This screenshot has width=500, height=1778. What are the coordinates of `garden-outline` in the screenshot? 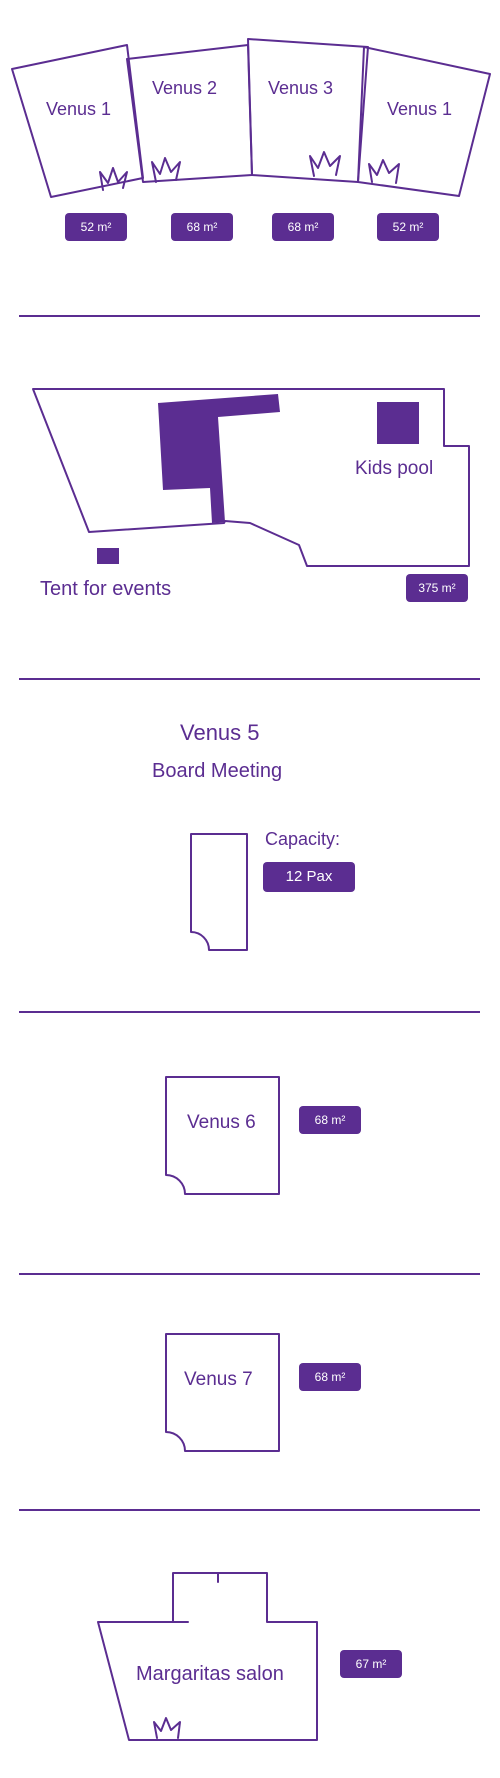 It's located at (251, 477).